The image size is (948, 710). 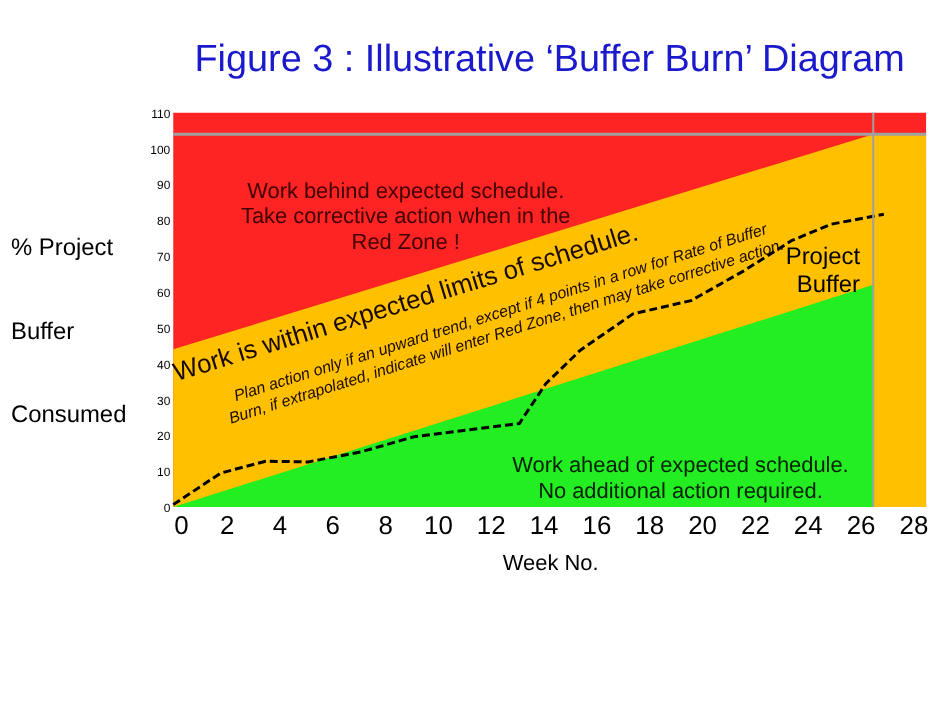 I want to click on text: % Project Buffer Consumed, so click(x=68, y=331).